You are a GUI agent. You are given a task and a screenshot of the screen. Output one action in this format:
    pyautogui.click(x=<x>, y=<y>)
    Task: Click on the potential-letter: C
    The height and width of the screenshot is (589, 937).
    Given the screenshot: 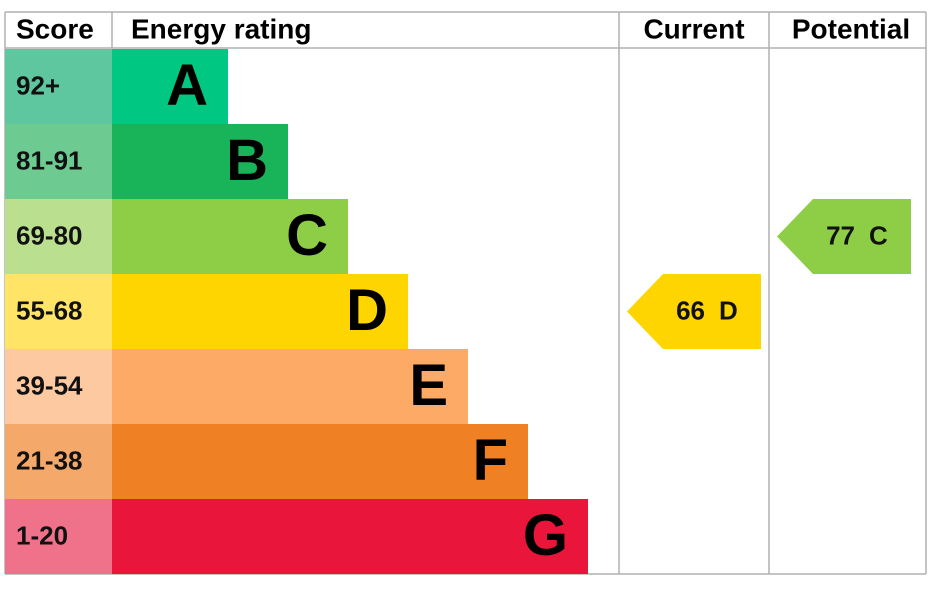 What is the action you would take?
    pyautogui.click(x=878, y=235)
    